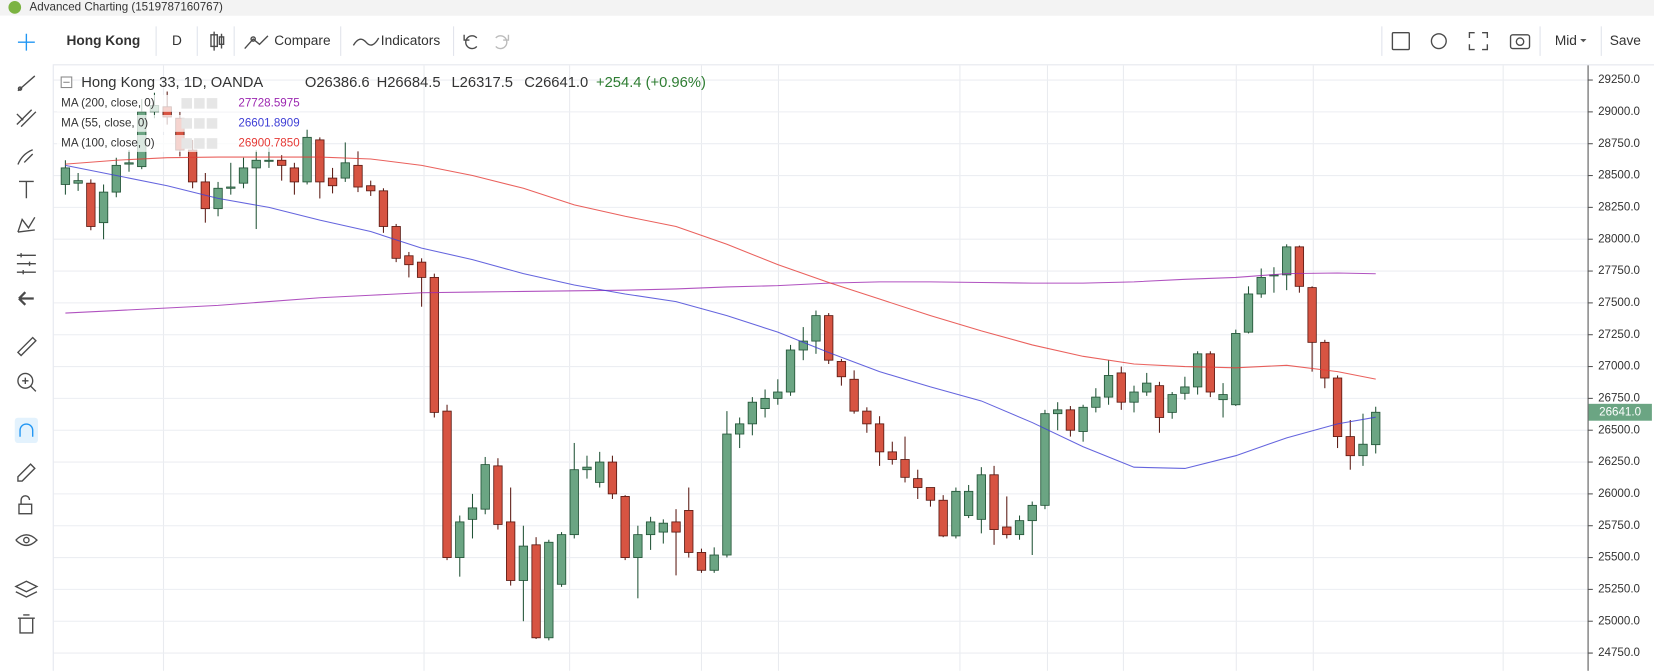  What do you see at coordinates (556, 83) in the screenshot?
I see `ohlc-close: C26641.0` at bounding box center [556, 83].